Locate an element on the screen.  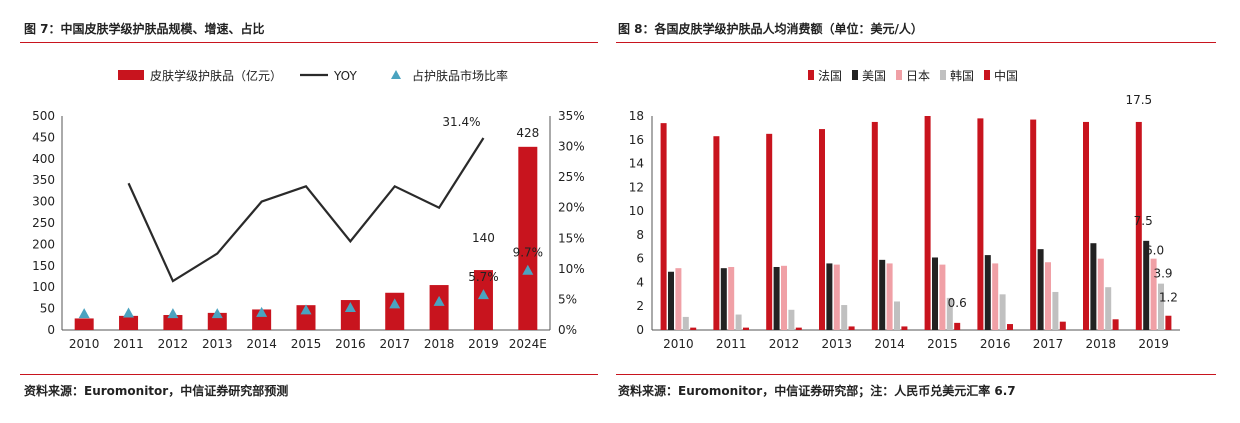
left-y-tick-label: 50 is located at coordinates (47, 309).